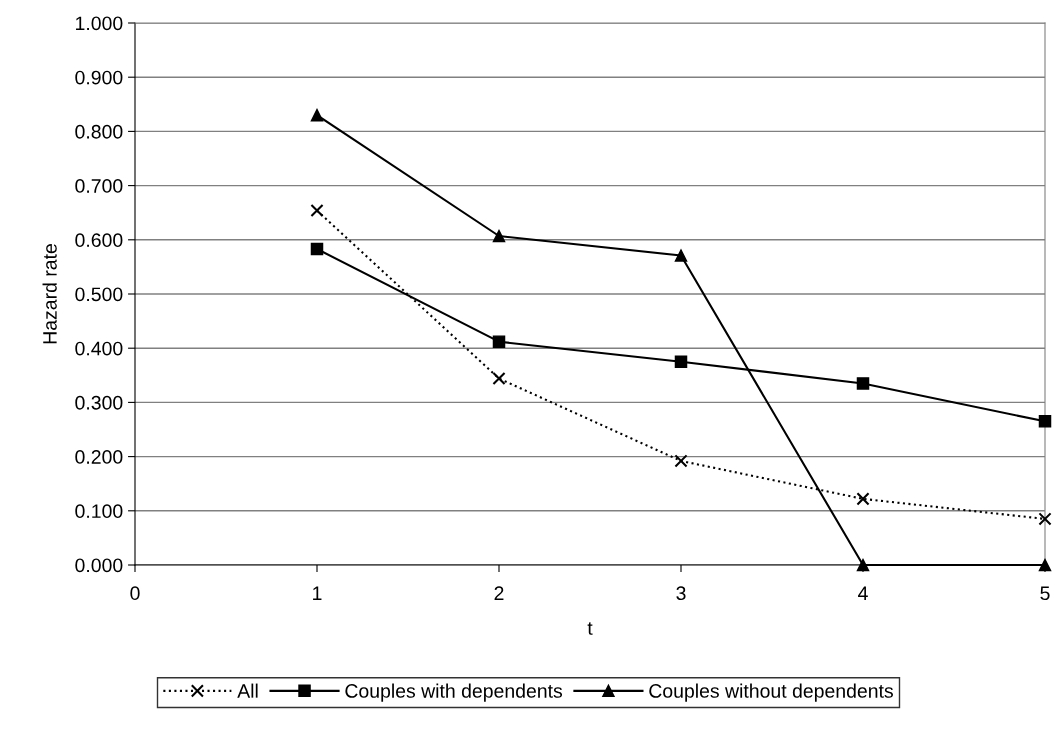 The height and width of the screenshot is (740, 1057). What do you see at coordinates (99, 294) in the screenshot?
I see `y-tick-label: 0.500` at bounding box center [99, 294].